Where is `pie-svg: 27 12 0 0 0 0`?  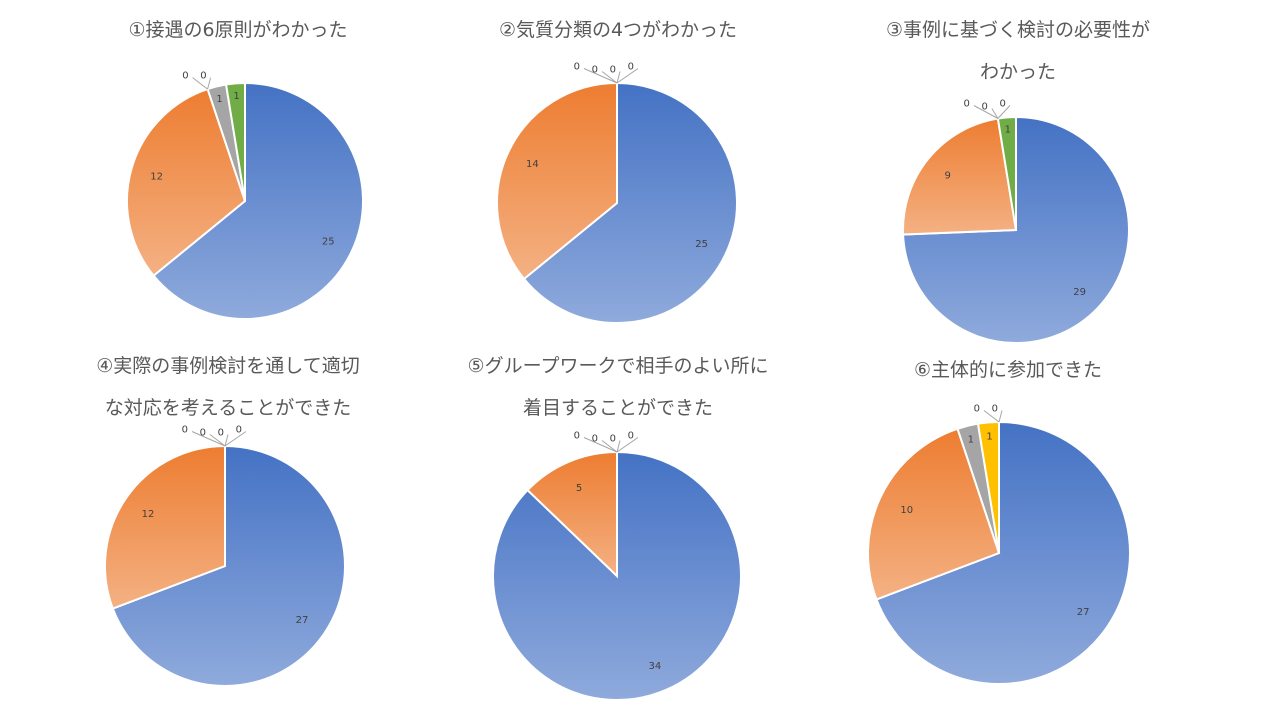
pie-svg: 27 12 0 0 0 0 is located at coordinates (225, 556).